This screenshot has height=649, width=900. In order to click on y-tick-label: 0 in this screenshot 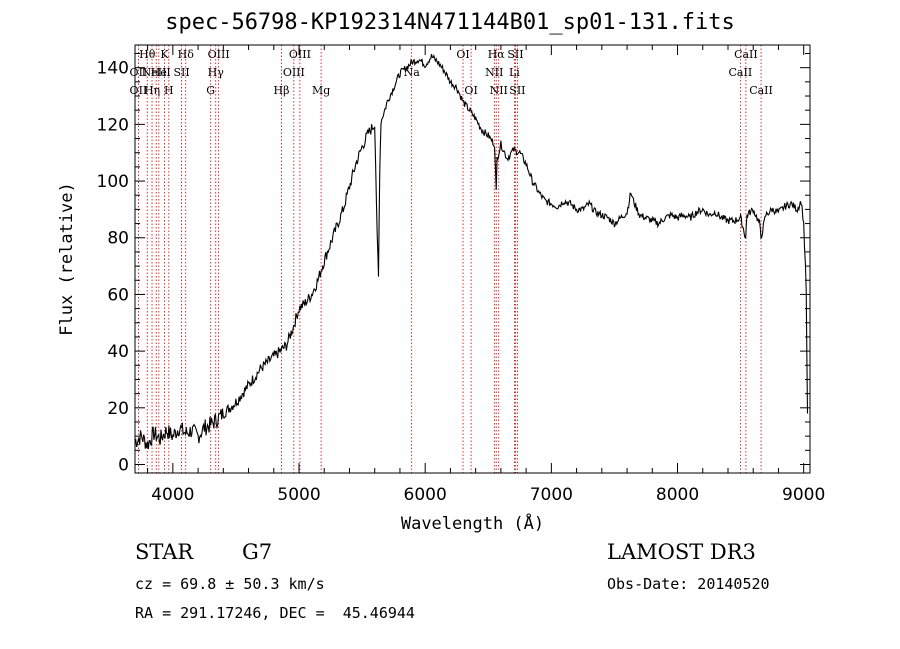, I will do `click(123, 465)`.